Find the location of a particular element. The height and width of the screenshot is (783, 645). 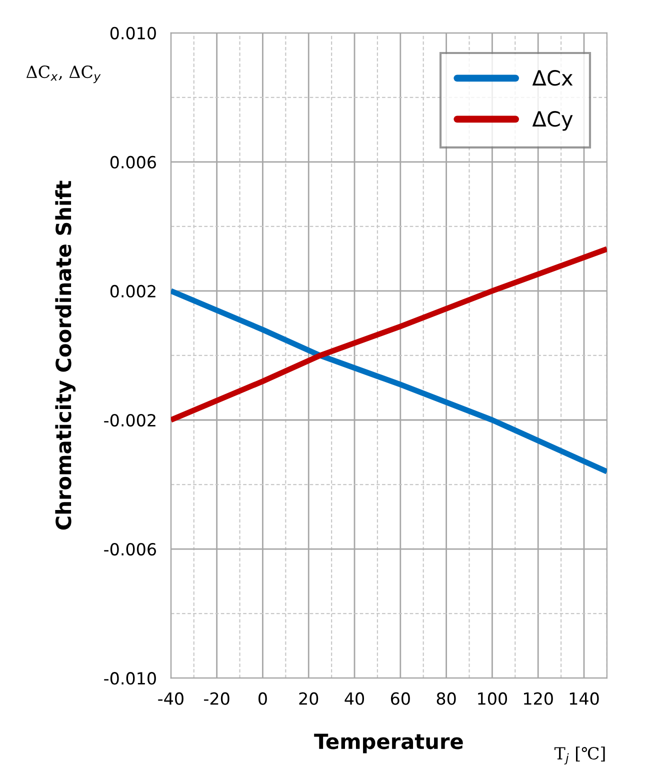

x-tick-label: 60 is located at coordinates (400, 698).